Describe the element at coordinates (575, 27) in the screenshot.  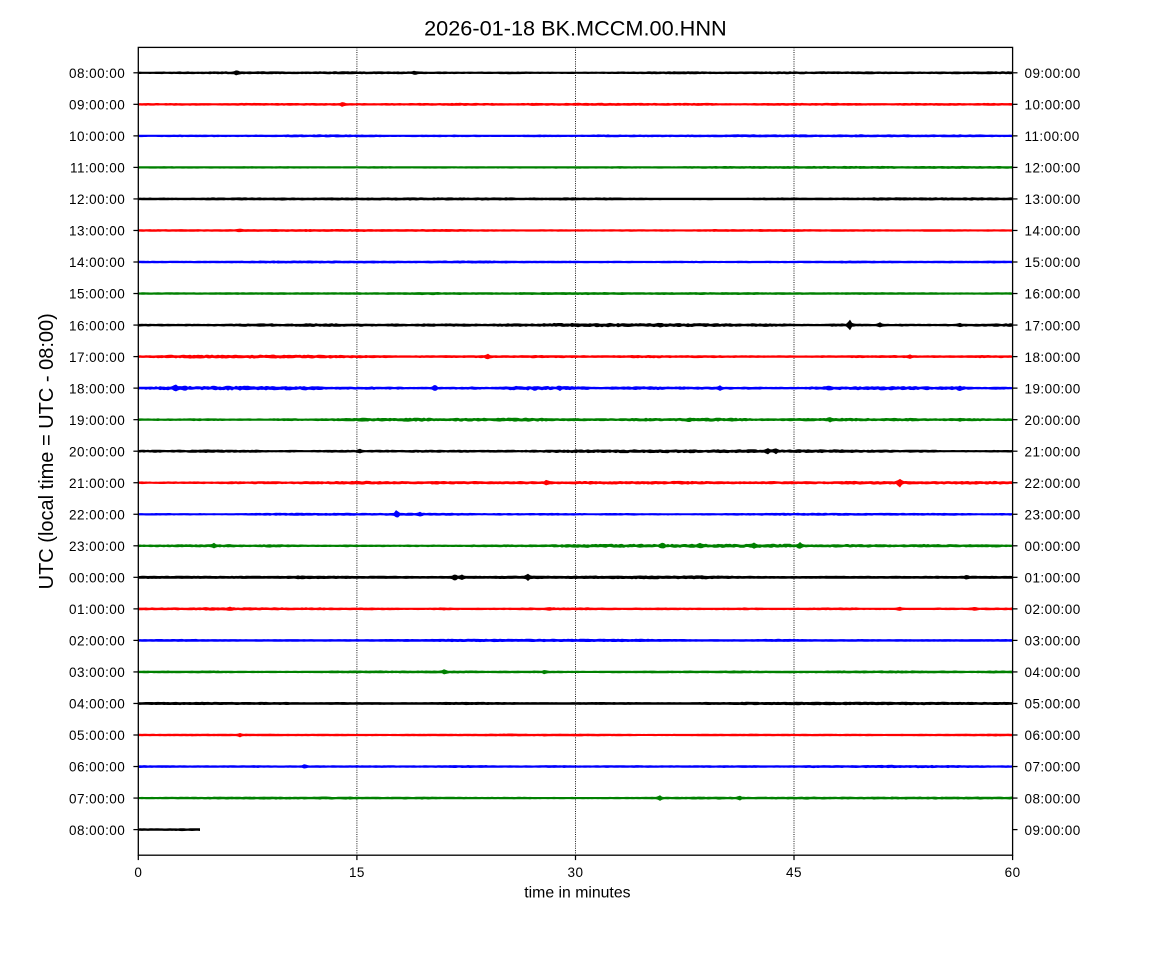
I see `svg-text: 2026-01-18 BK.MCCM.00.HNN` at that location.